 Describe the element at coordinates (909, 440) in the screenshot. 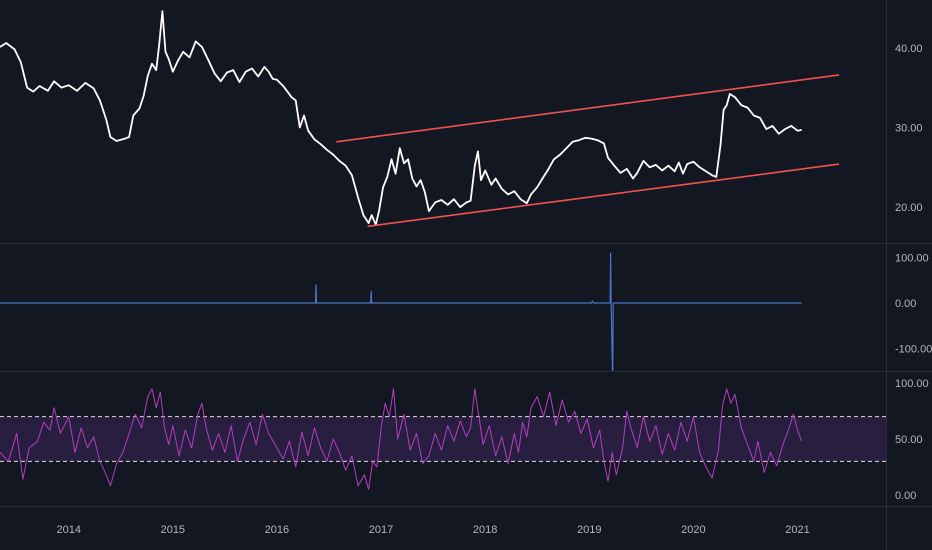

I see `y-tick-label: 50.00` at that location.